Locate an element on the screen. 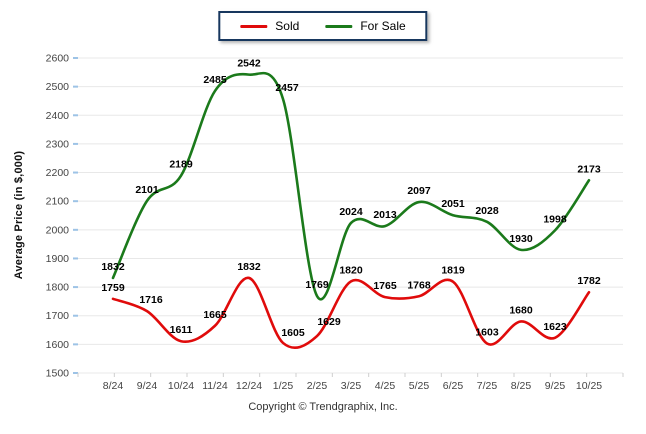  data-label-for-sale: 2051 is located at coordinates (453, 204).